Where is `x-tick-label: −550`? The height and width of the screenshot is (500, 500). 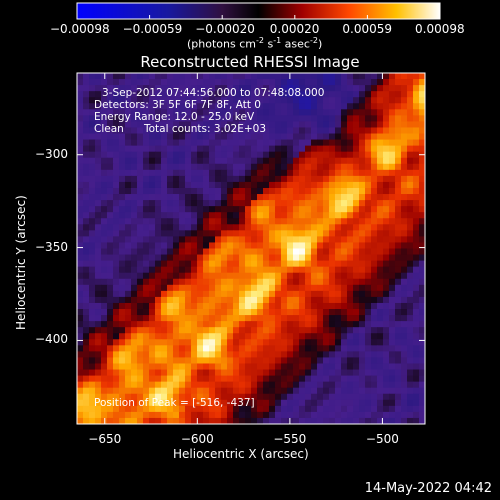 x-tick-label: −550 is located at coordinates (290, 439).